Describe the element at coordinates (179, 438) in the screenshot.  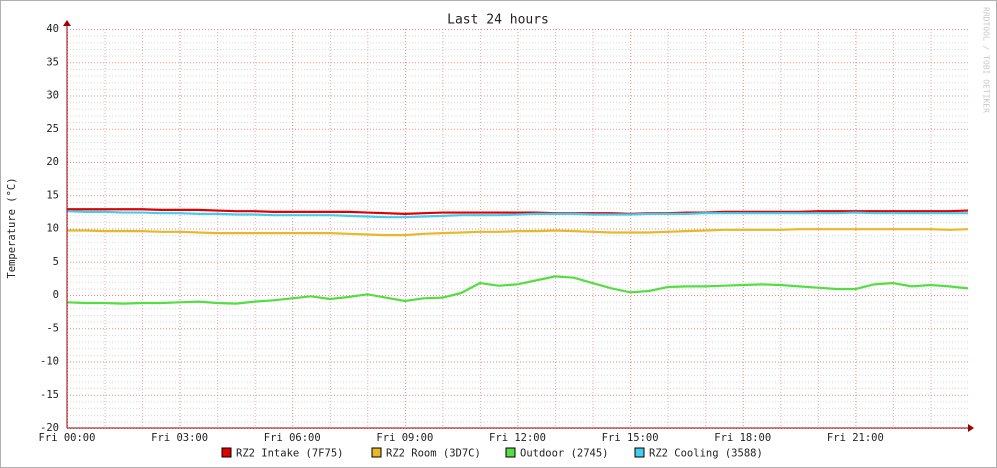
I see `x-tick-label: Fri 03:00` at that location.